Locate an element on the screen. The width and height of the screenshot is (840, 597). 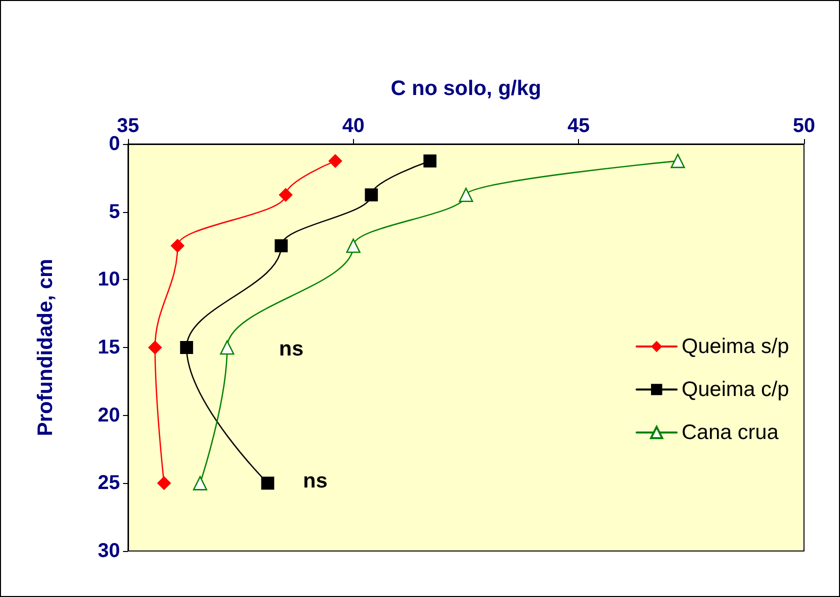
y-tick-label: 5 is located at coordinates (114, 211).